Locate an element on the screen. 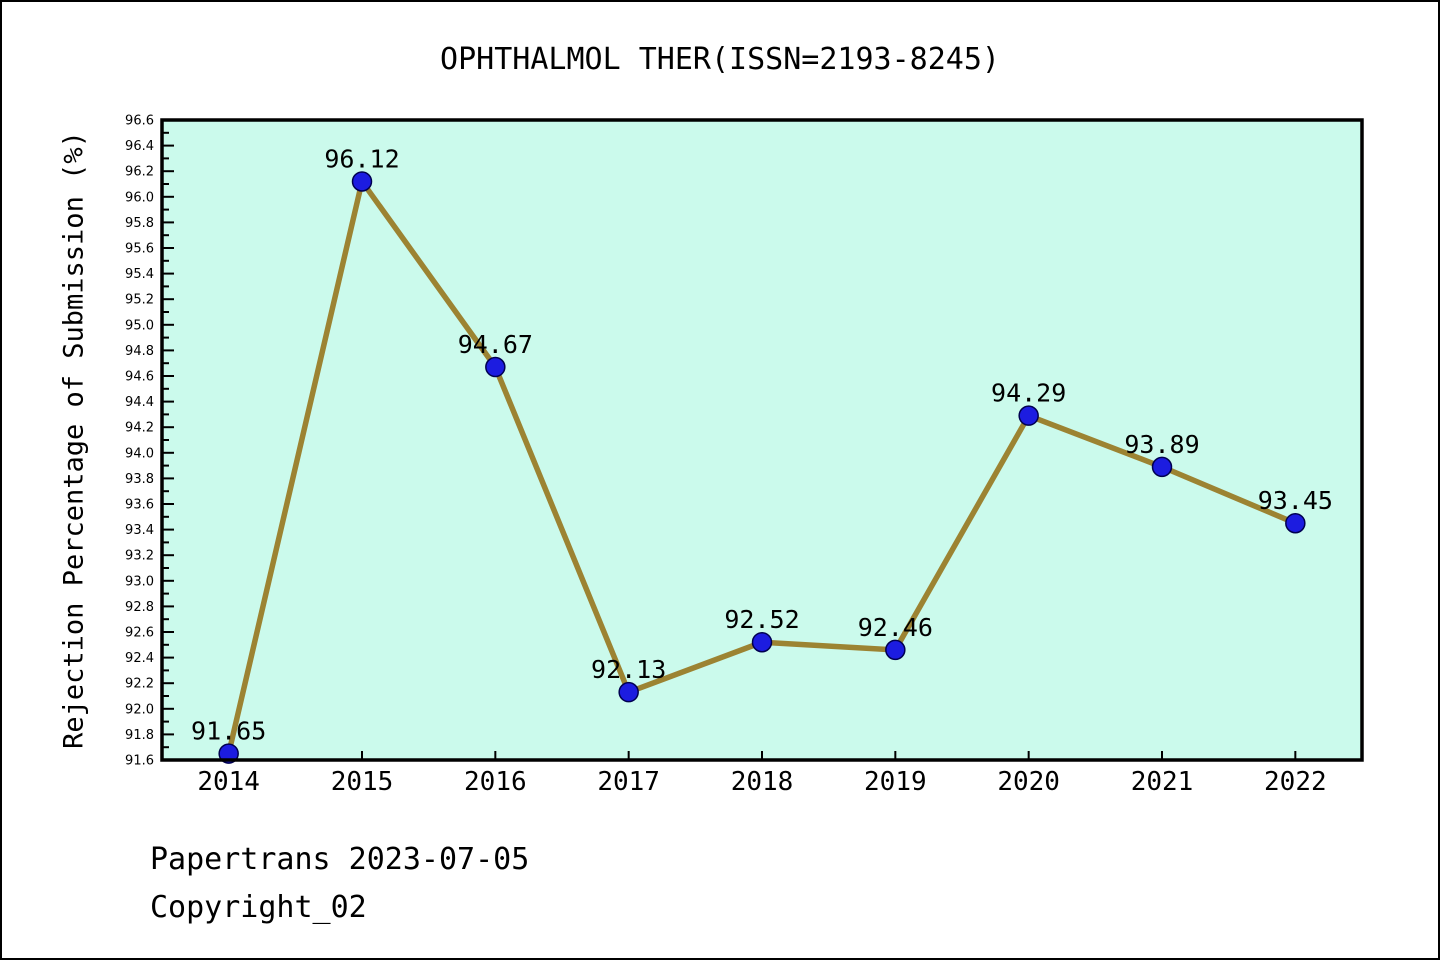 The width and height of the screenshot is (1440, 960). svg-text: 94.2 is located at coordinates (139, 428).